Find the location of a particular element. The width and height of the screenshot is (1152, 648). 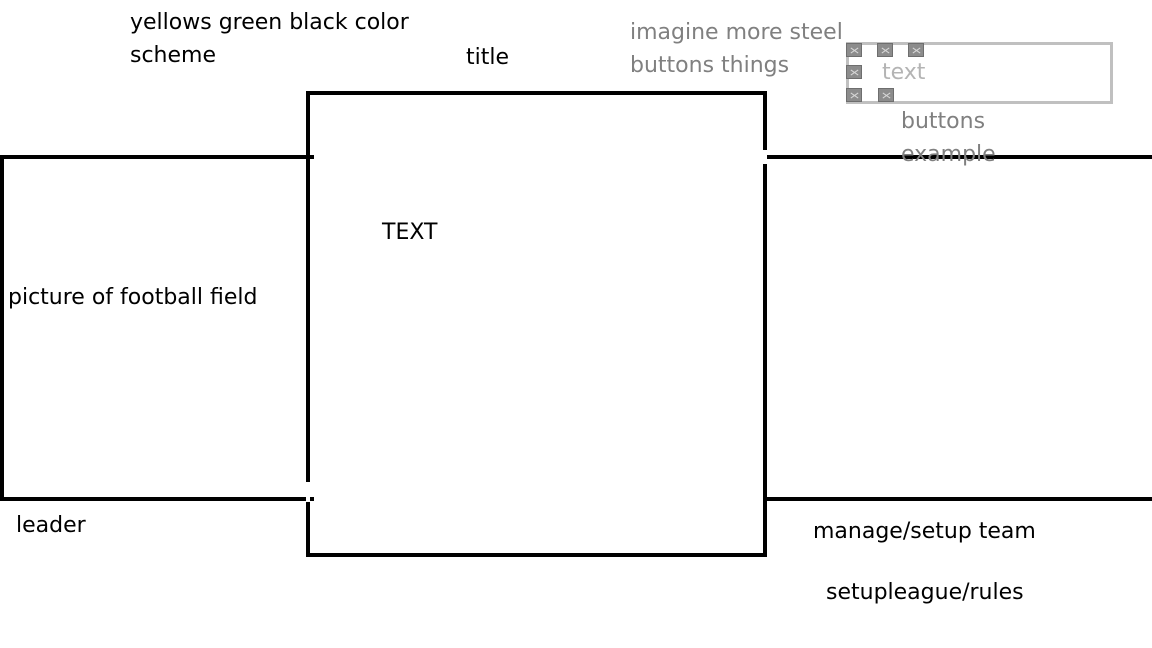

center-panel-gap-right is located at coordinates (765, 157).